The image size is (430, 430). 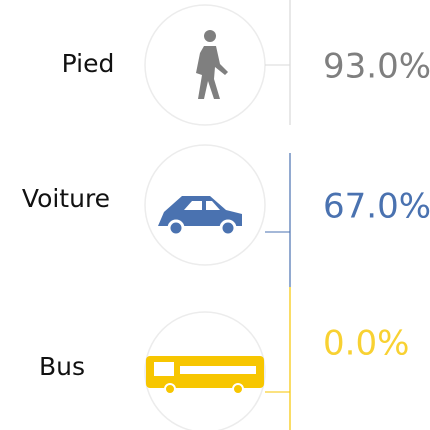 What do you see at coordinates (66, 198) in the screenshot?
I see `category-label: Voiture` at bounding box center [66, 198].